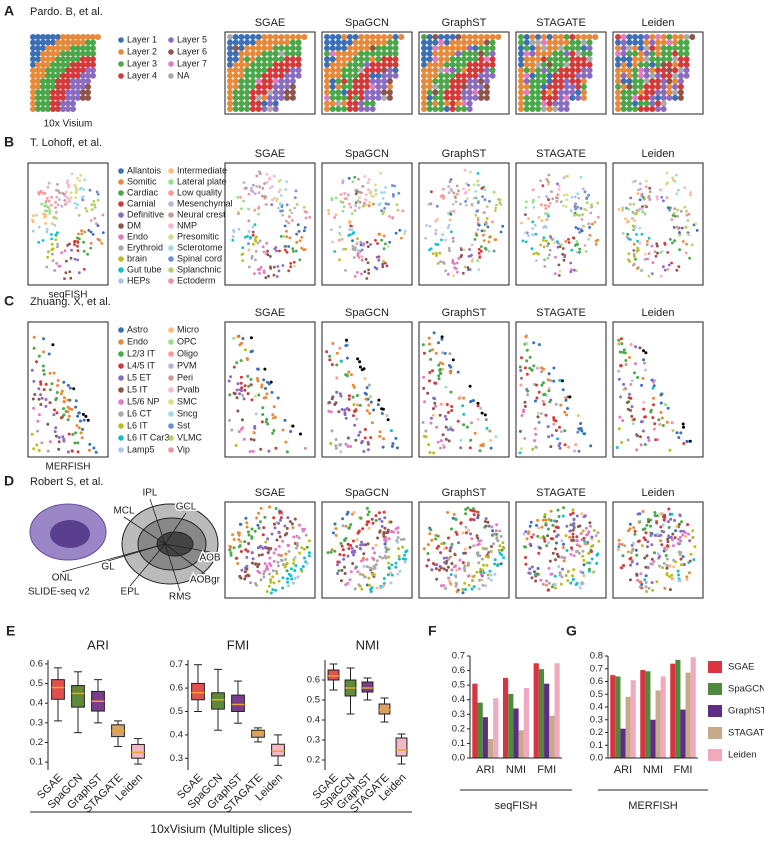 The height and width of the screenshot is (854, 764). Describe the element at coordinates (70, 534) in the screenshot. I see `tissue-inner` at that location.